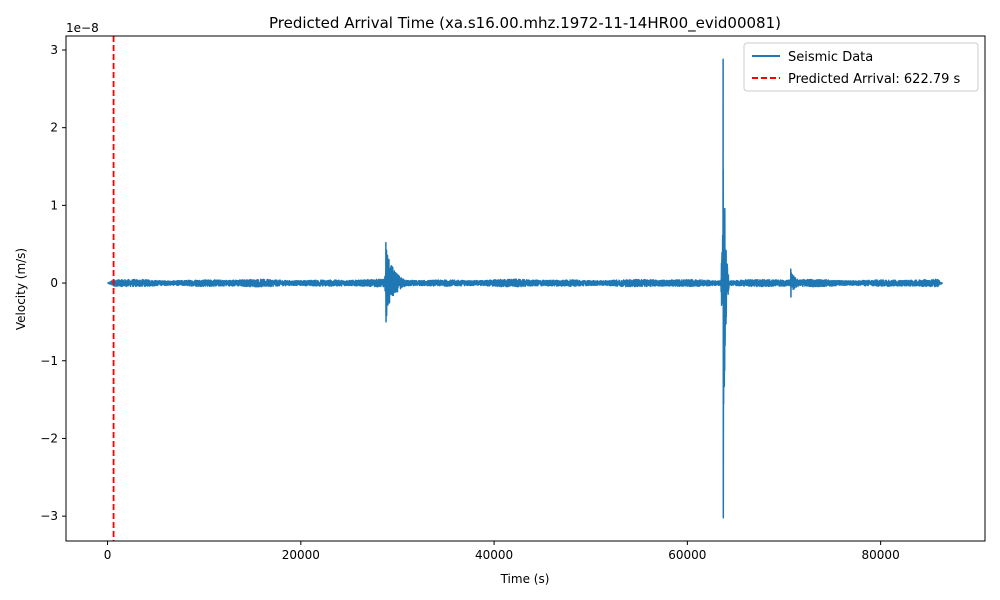 The width and height of the screenshot is (1000, 600). Describe the element at coordinates (54, 205) in the screenshot. I see `y-tick-label: 1` at that location.